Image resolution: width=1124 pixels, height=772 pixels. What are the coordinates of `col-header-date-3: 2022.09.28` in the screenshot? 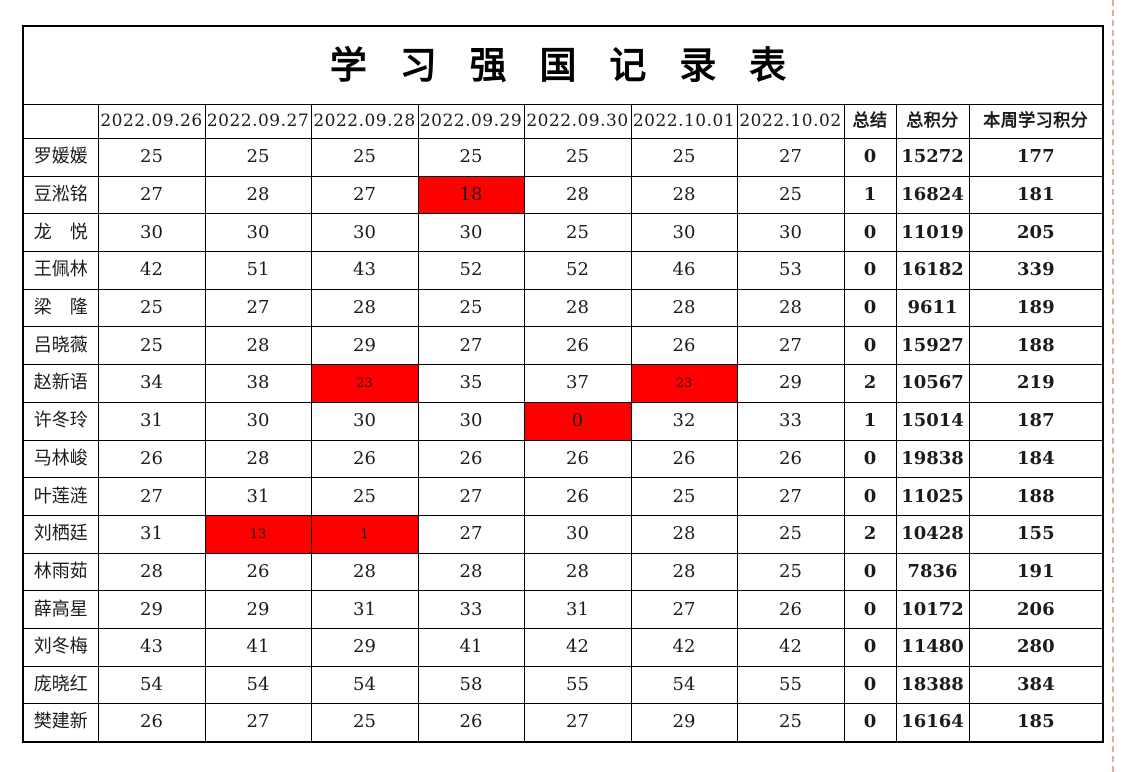 It's located at (364, 121).